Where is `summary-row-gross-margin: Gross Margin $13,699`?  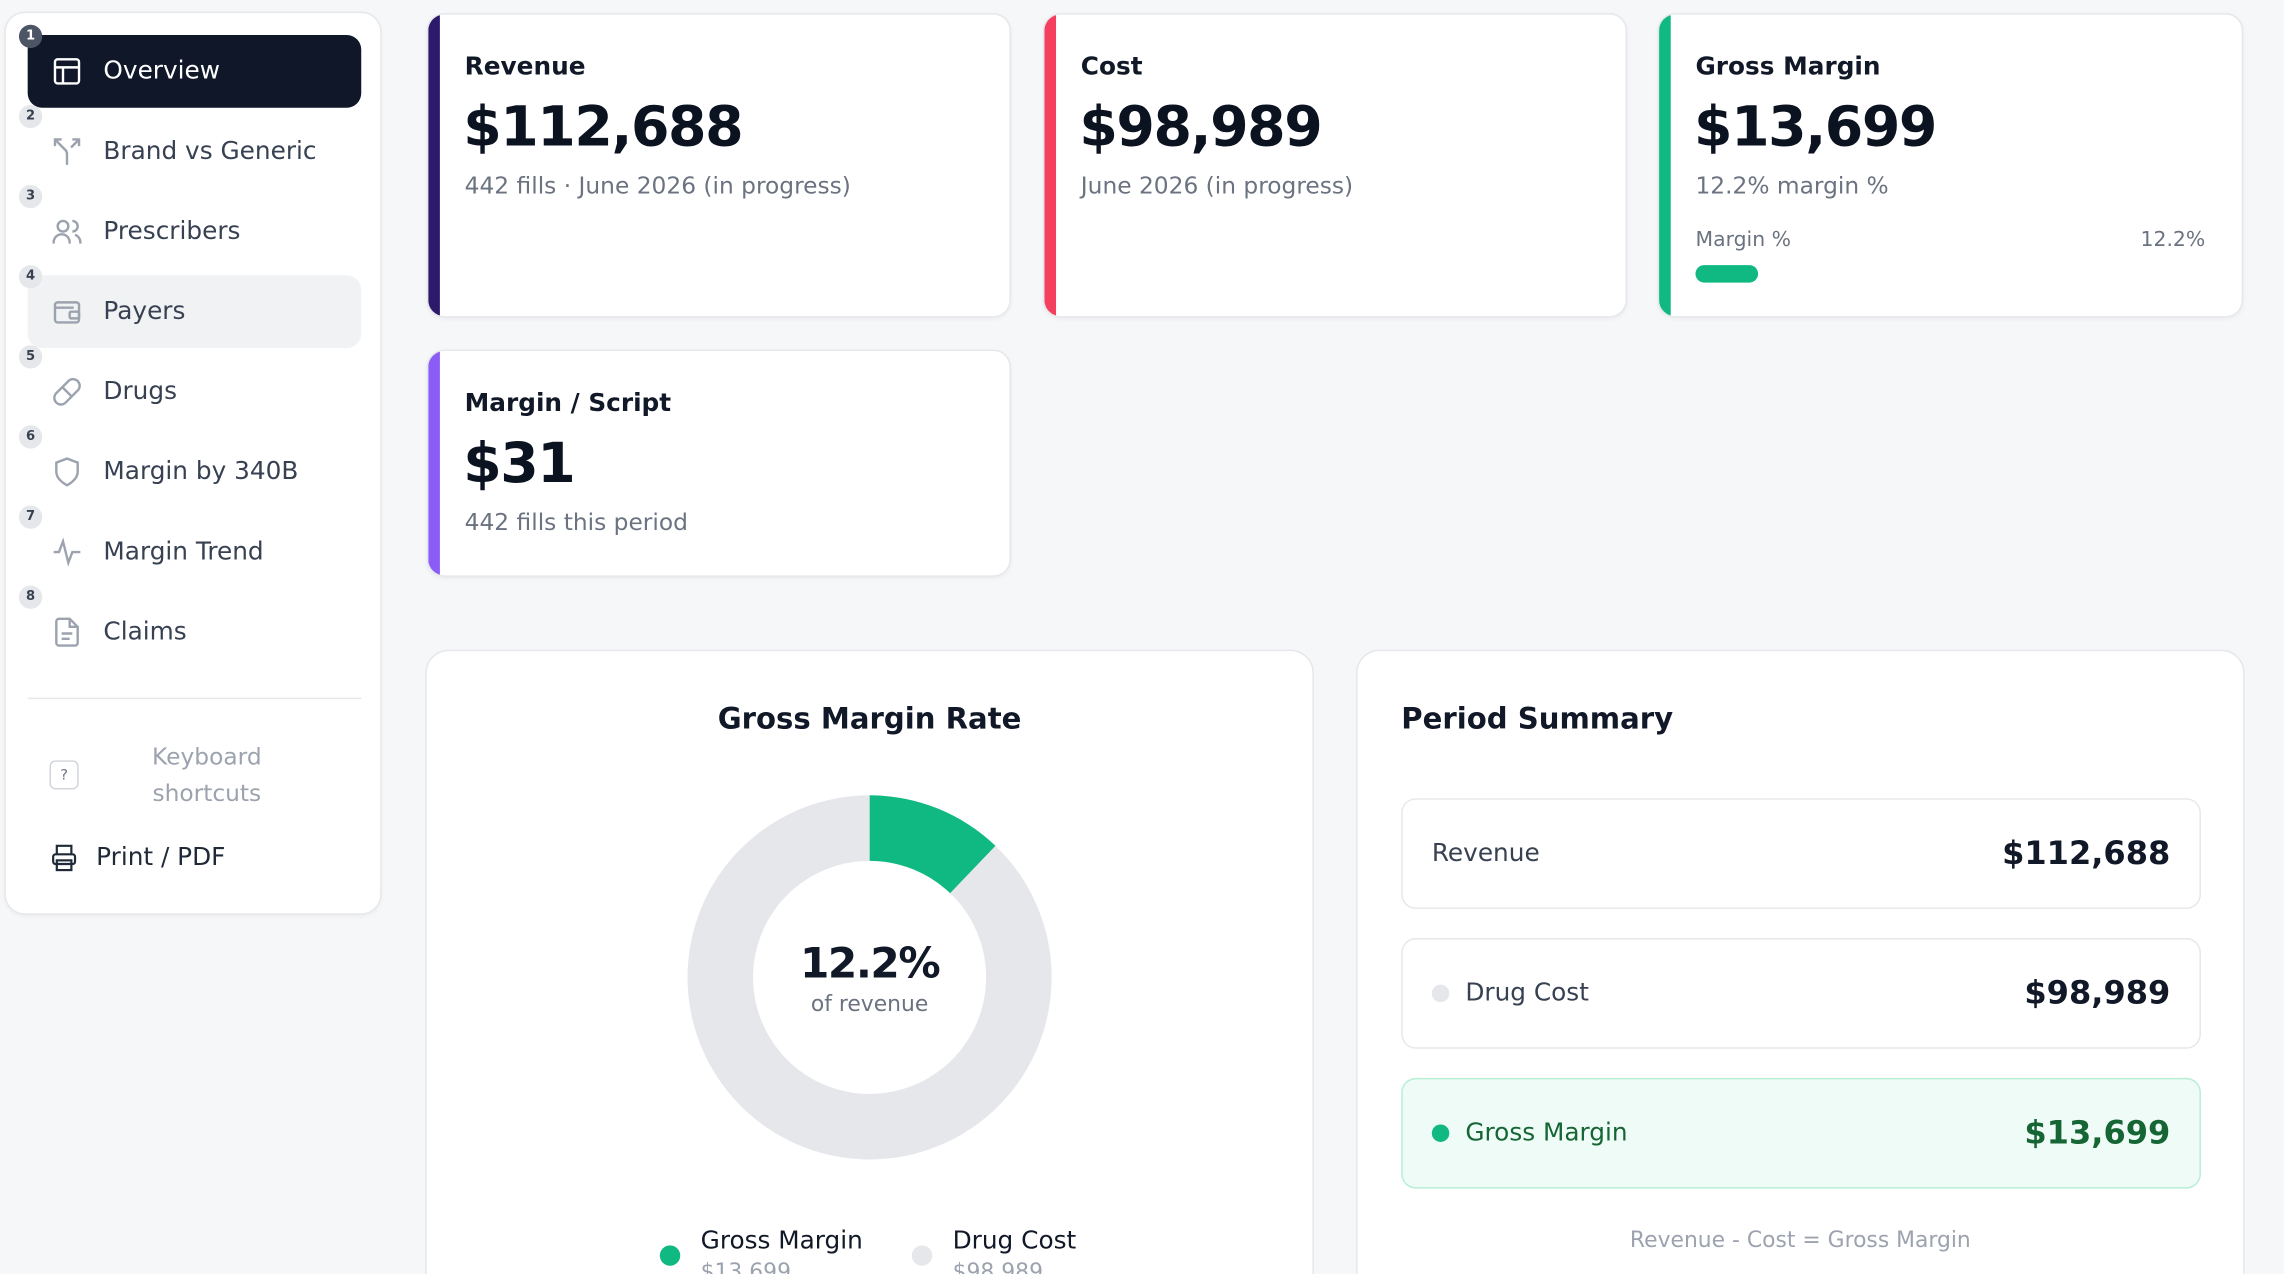
summary-row-gross-margin: Gross Margin $13,699 is located at coordinates (1801, 1133).